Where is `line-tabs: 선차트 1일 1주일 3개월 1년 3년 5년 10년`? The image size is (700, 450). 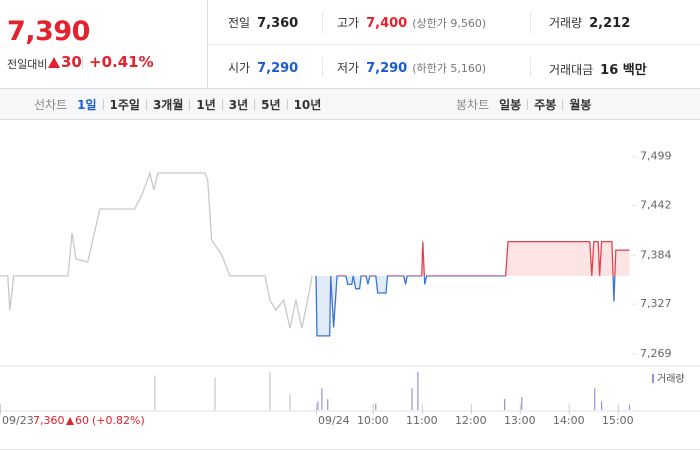 line-tabs: 선차트 1일 1주일 3개월 1년 3년 5년 10년 is located at coordinates (177, 104).